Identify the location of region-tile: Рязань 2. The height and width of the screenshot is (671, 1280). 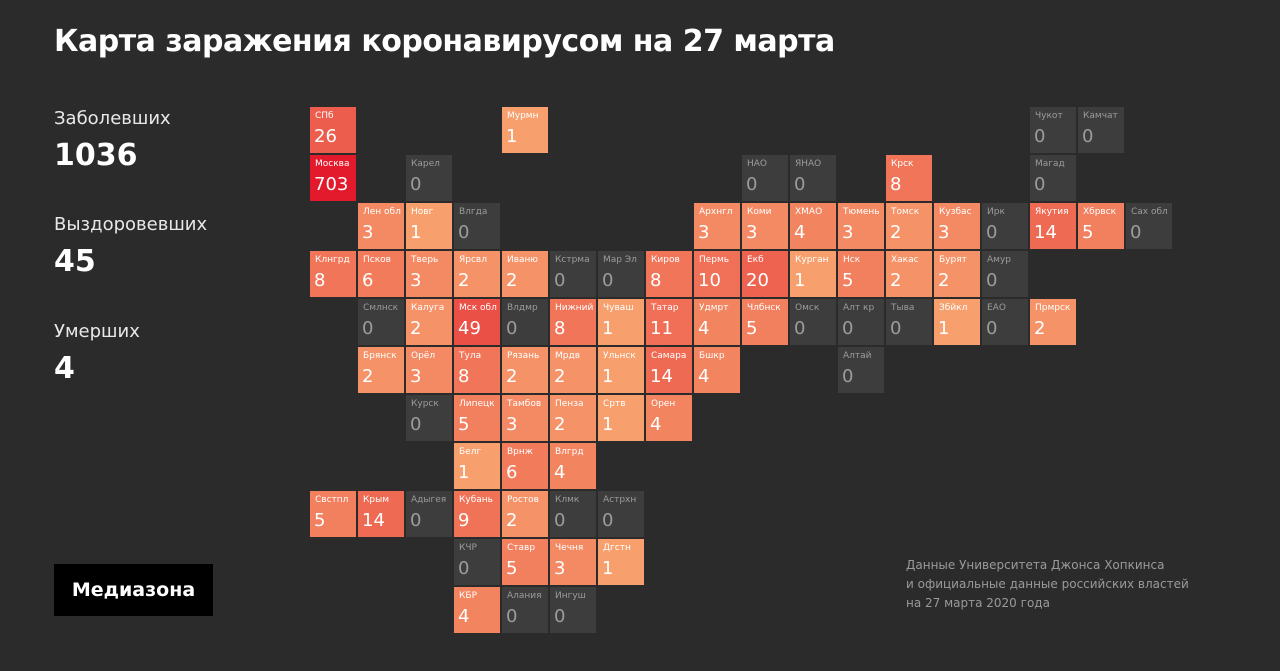
(525, 370).